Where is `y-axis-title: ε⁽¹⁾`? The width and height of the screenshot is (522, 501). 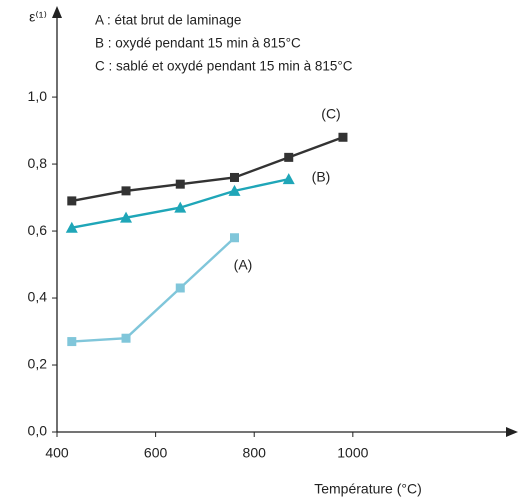 y-axis-title: ε⁽¹⁾ is located at coordinates (38, 17).